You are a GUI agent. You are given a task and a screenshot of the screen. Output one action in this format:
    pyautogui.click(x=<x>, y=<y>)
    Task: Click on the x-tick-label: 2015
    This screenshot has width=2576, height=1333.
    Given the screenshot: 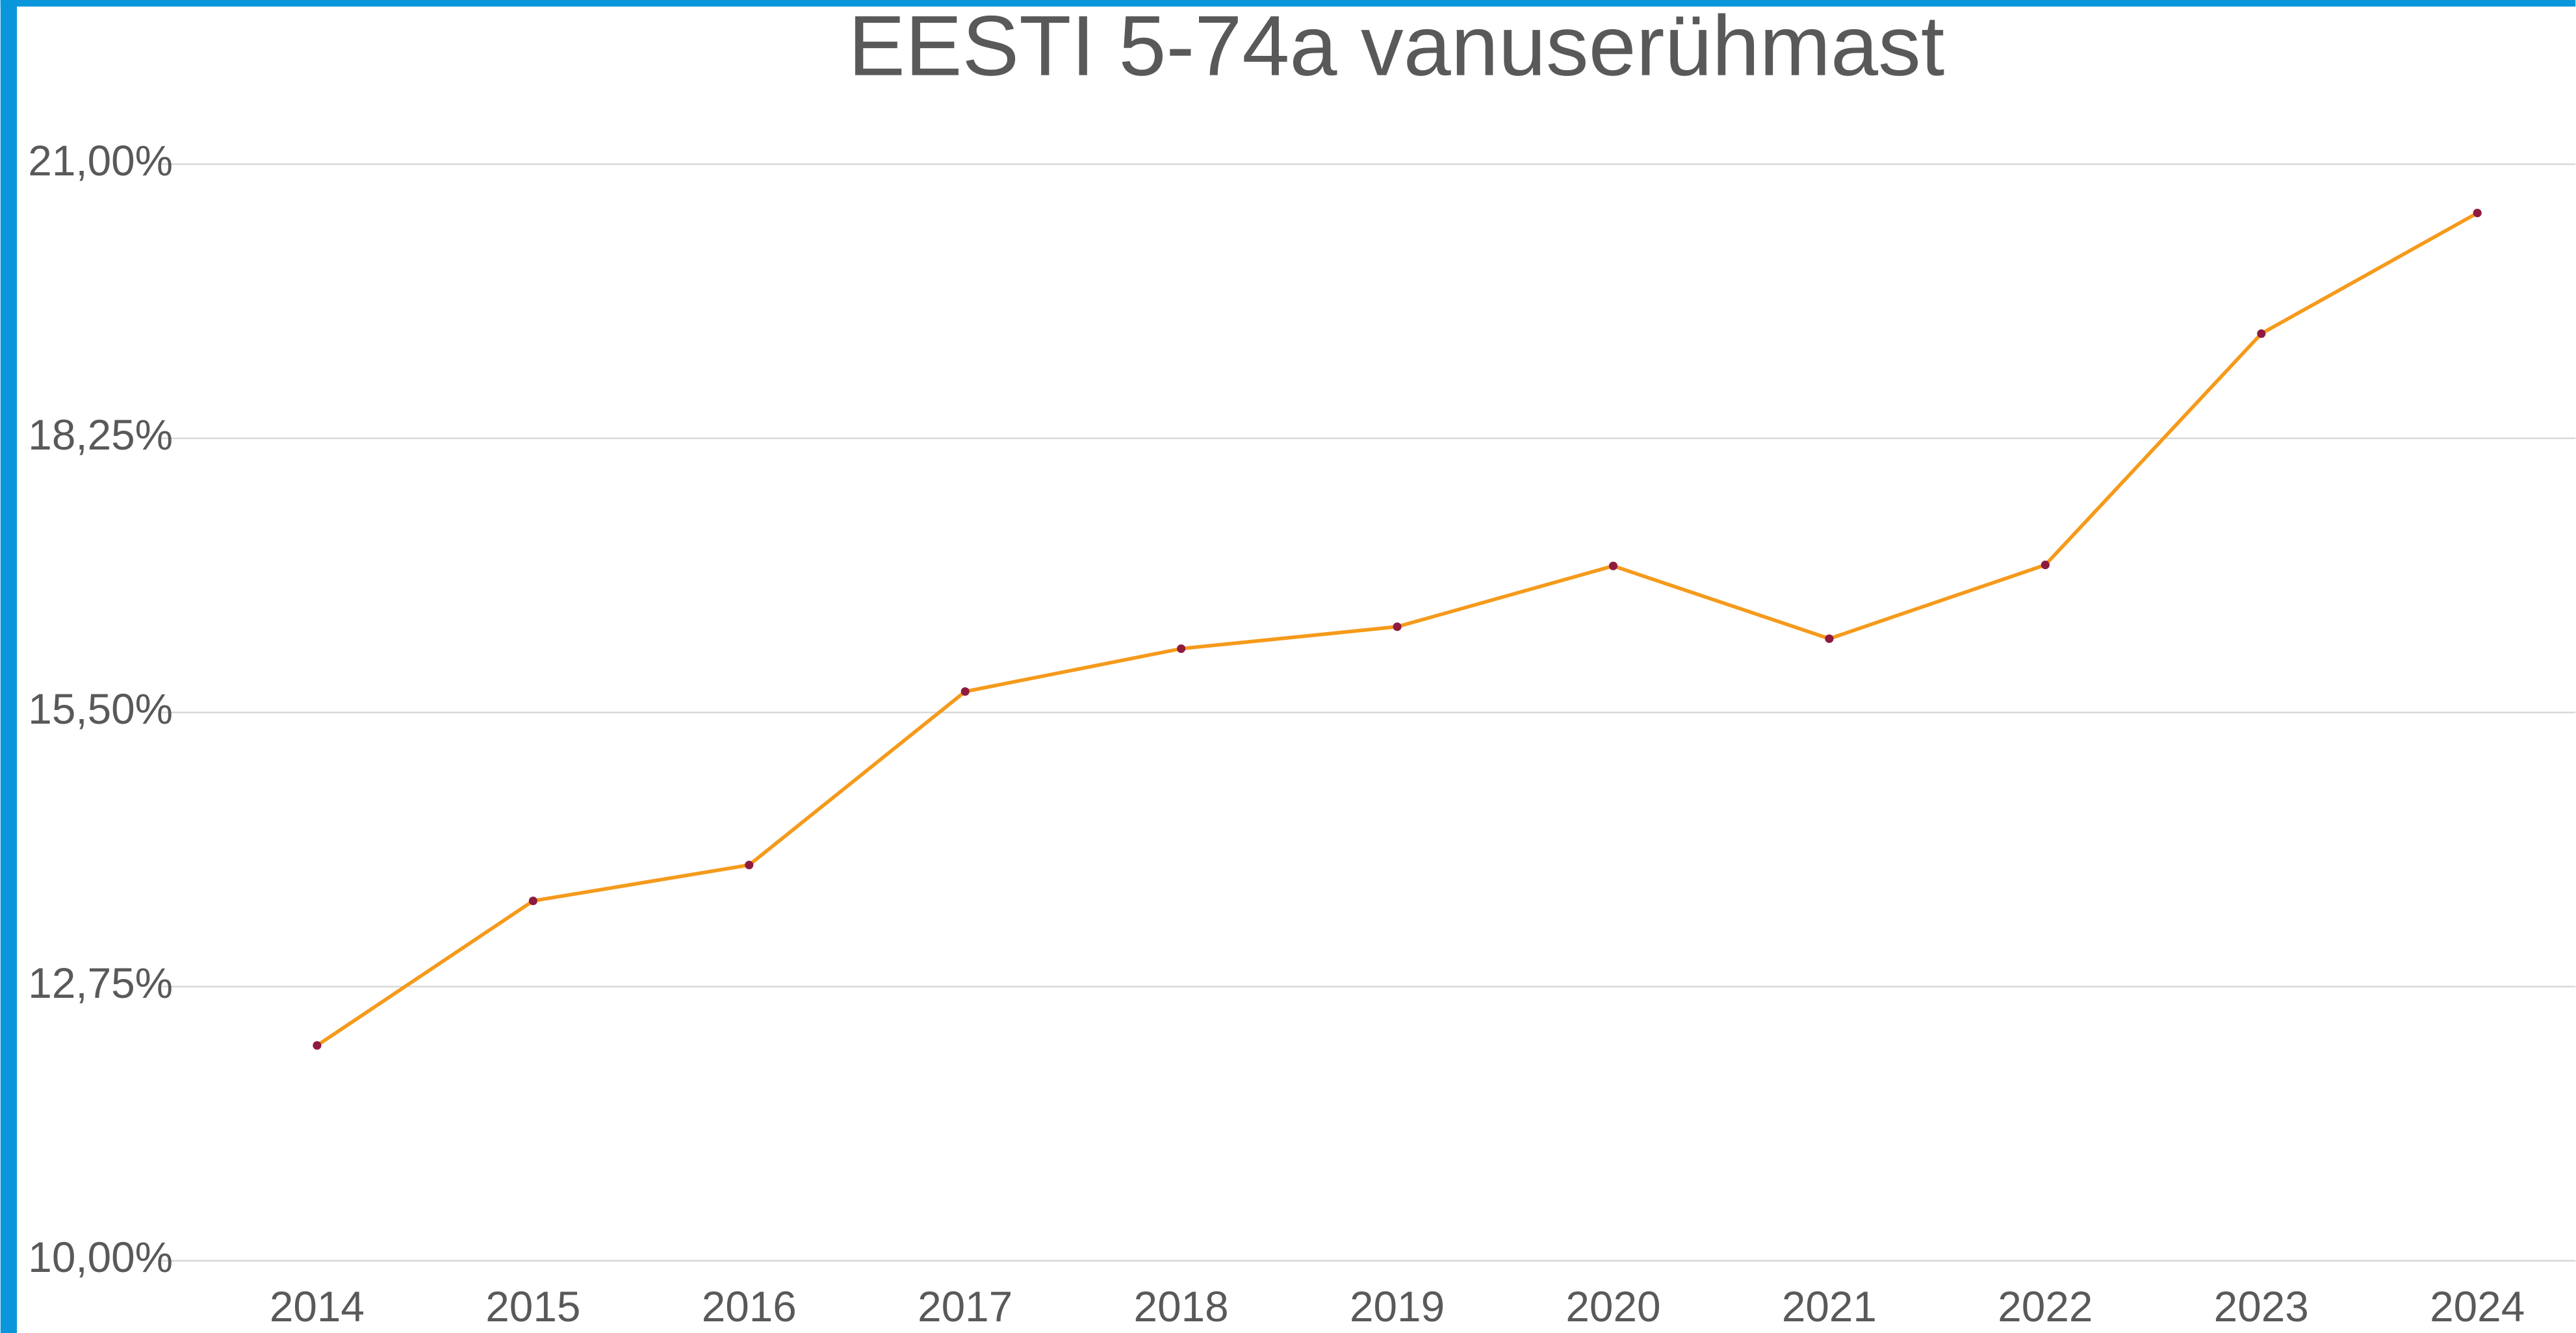 What is the action you would take?
    pyautogui.click(x=532, y=1306)
    